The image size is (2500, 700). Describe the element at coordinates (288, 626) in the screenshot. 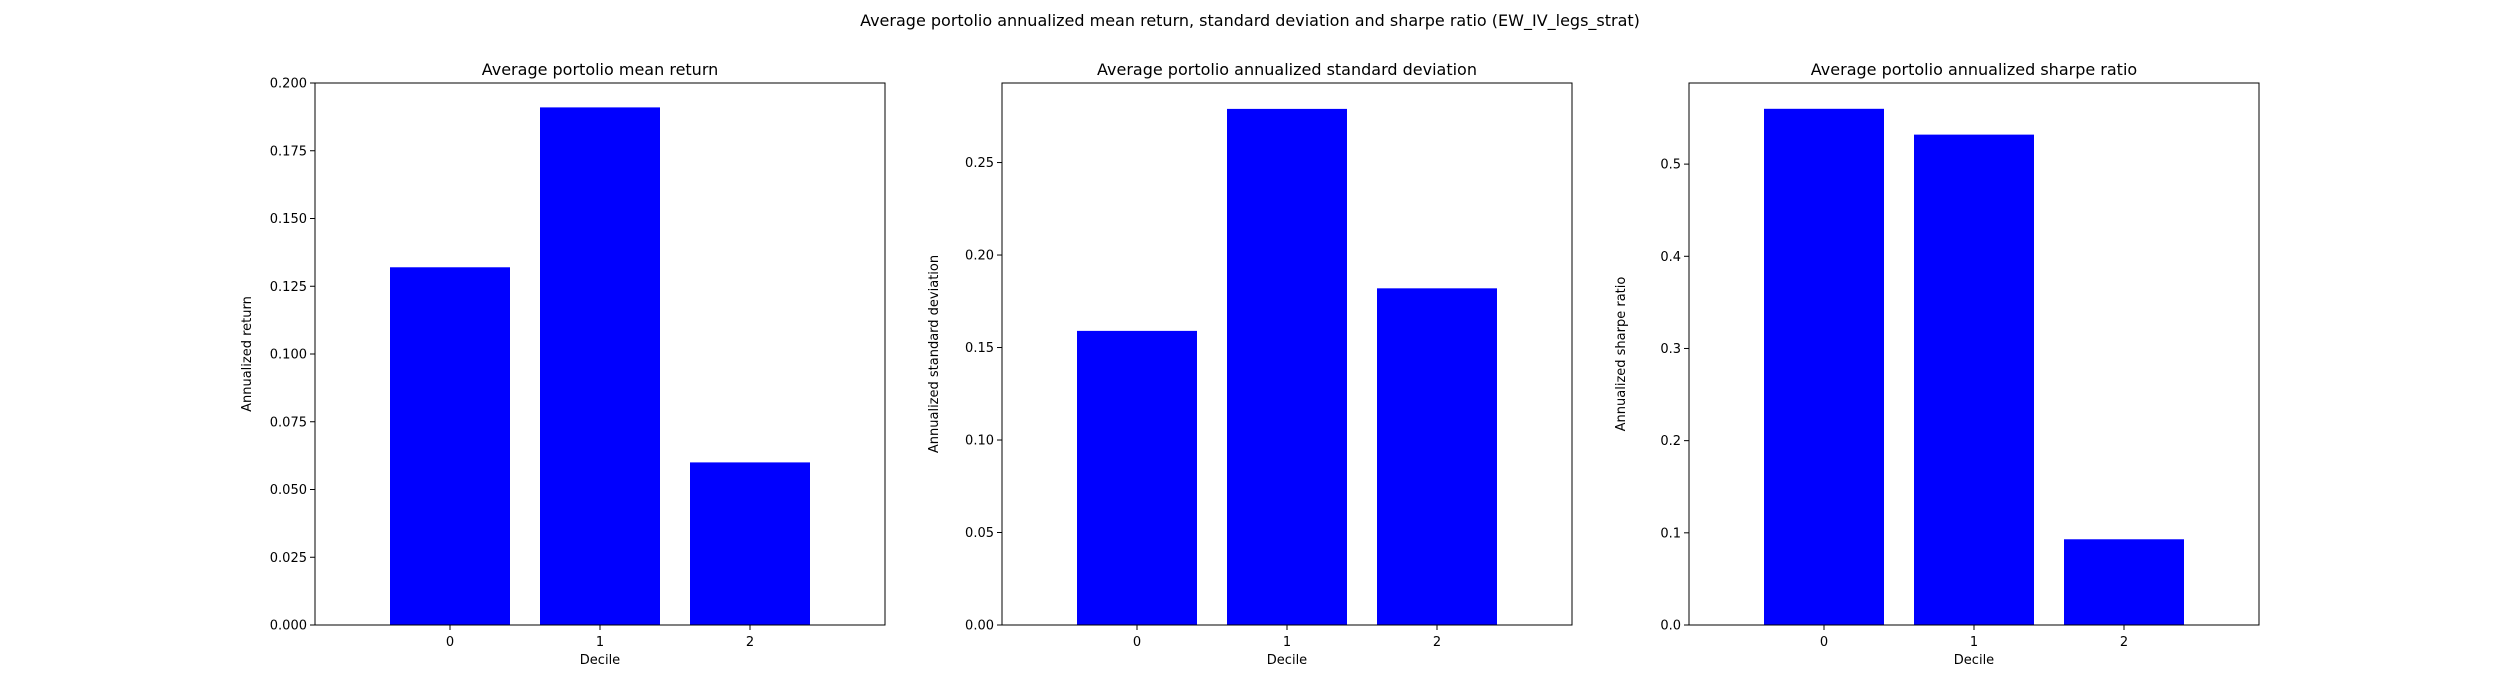

I see `y-tick-label: 0.000` at that location.